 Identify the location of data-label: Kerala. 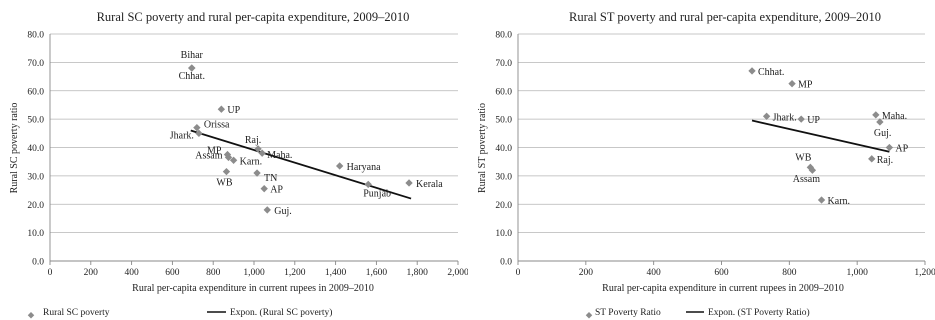
(429, 184).